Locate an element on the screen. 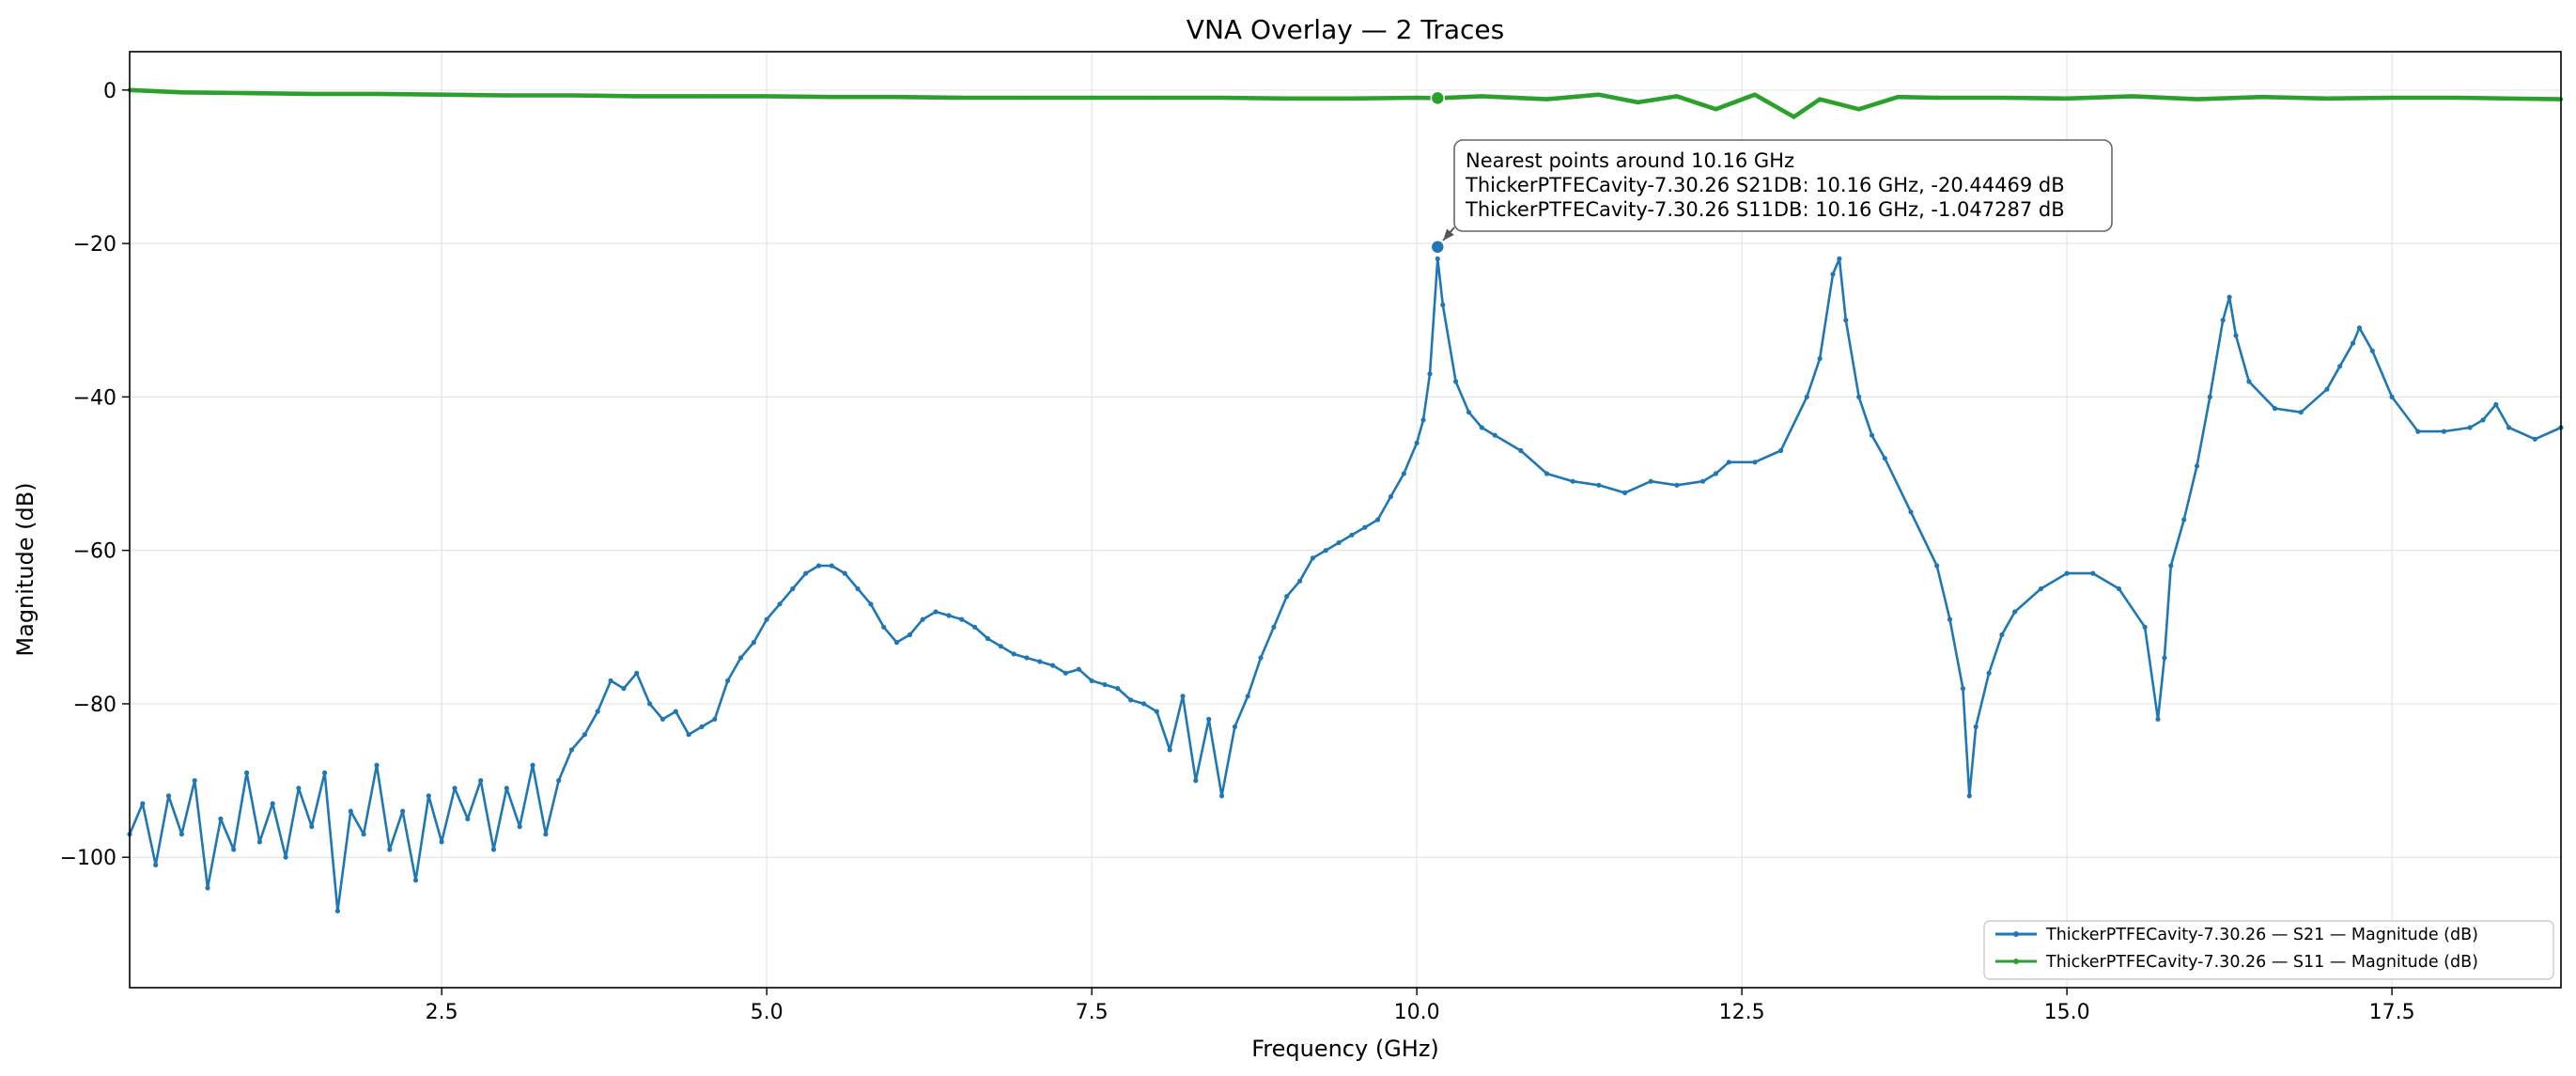 The height and width of the screenshot is (1076, 2576). y-tick-label: −60 is located at coordinates (94, 552).